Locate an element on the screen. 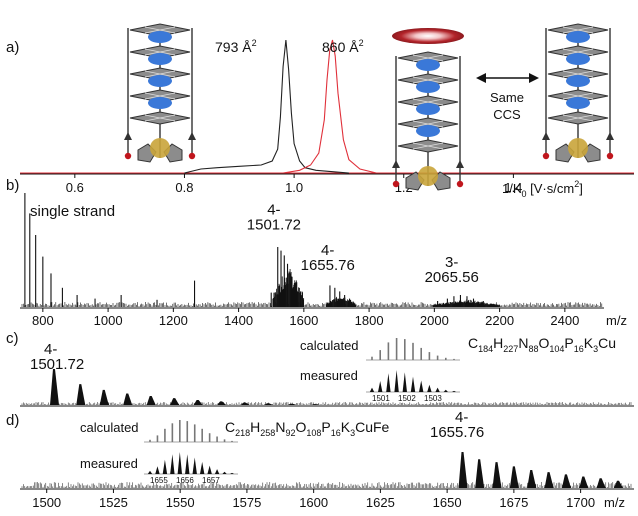 The width and height of the screenshot is (638, 516). tick-label-d-1525: 1525 is located at coordinates (113, 502).